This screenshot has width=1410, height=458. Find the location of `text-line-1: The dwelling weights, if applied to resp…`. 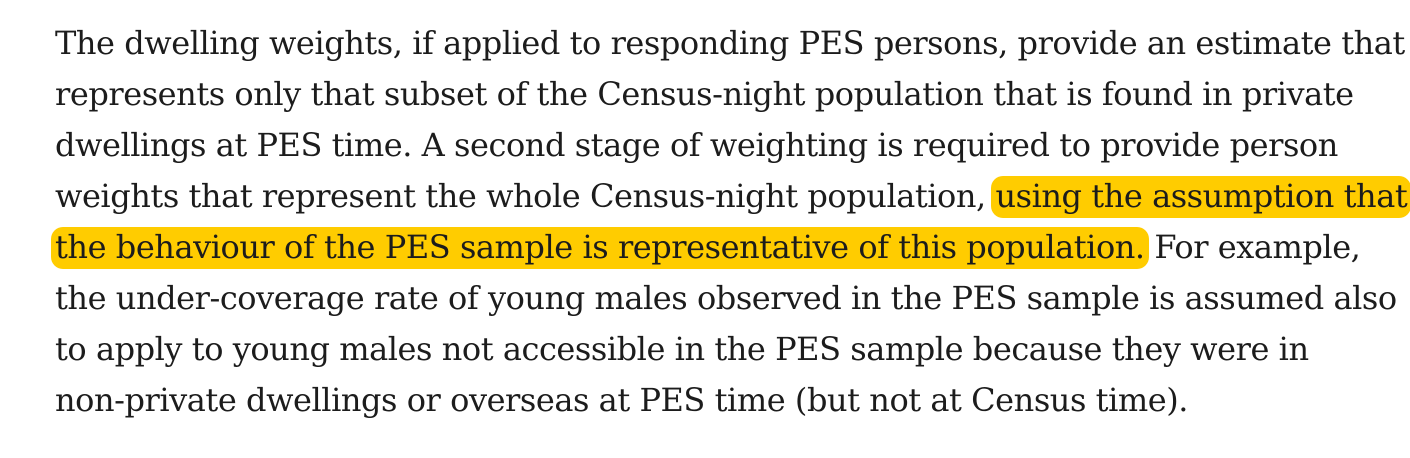

text-line-1: The dwelling weights, if applied to resp… is located at coordinates (730, 43).